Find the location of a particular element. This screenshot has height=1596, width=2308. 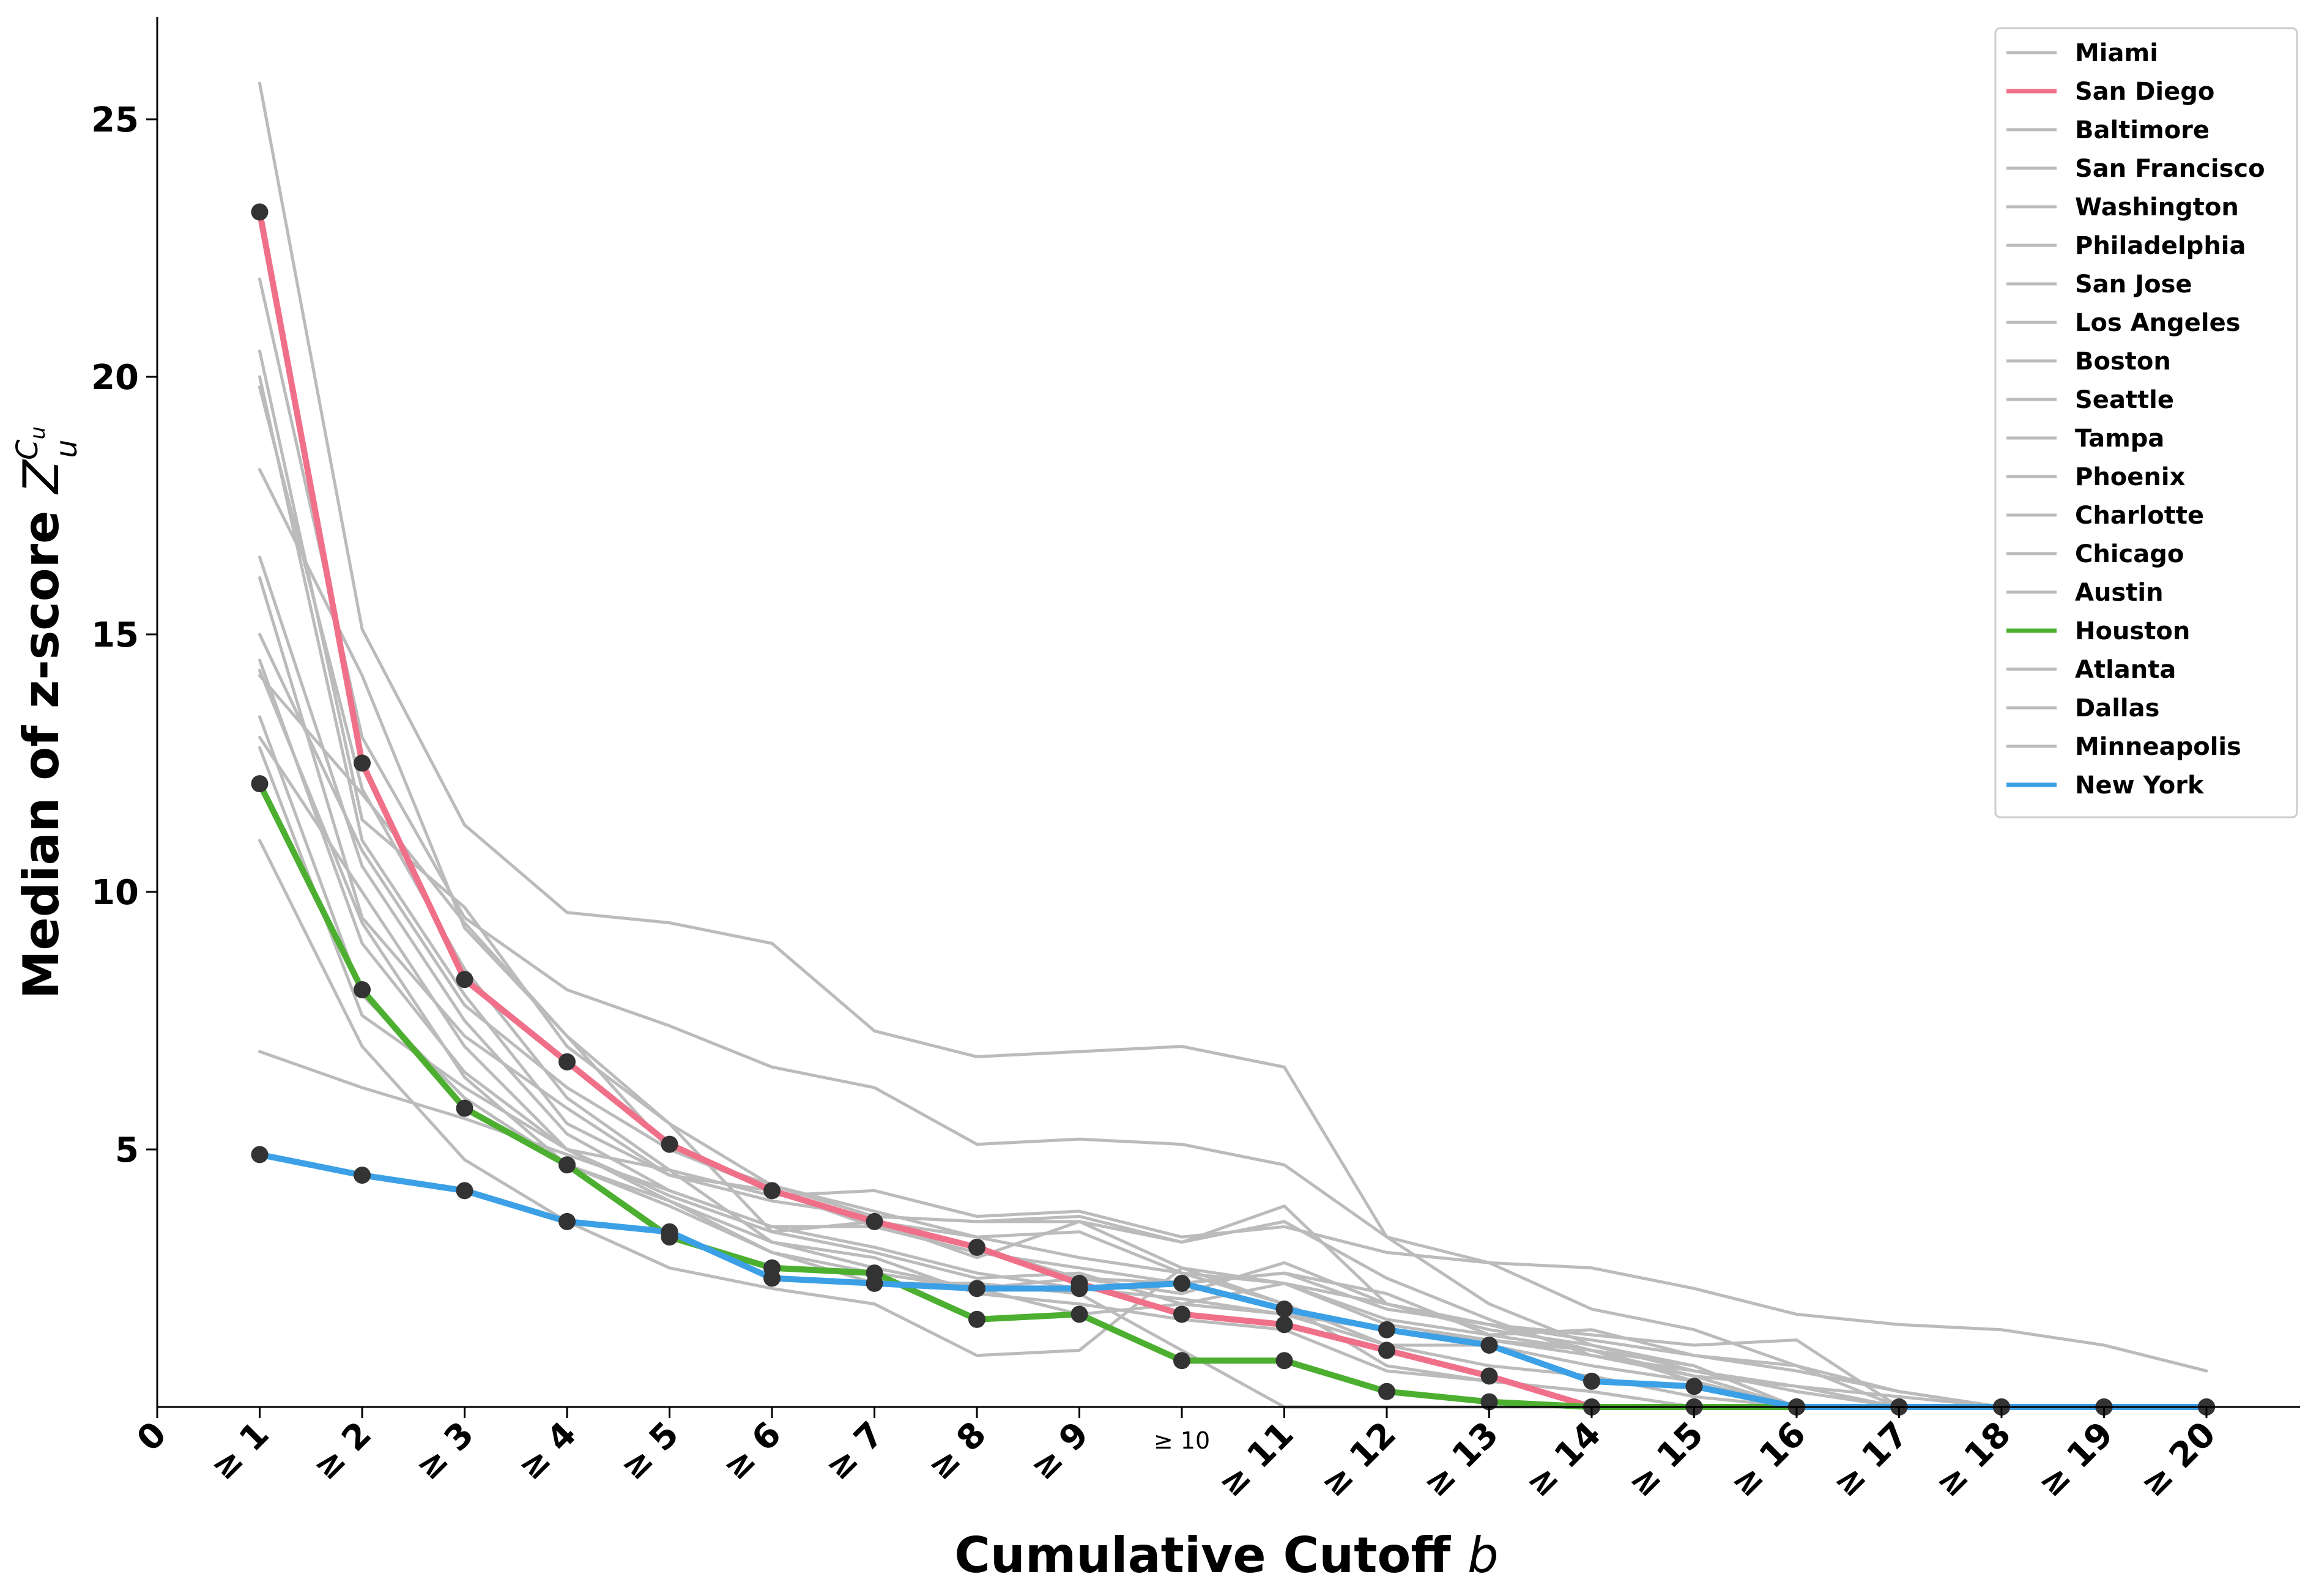

y-axis-title-subscript: u is located at coordinates (67, 448).